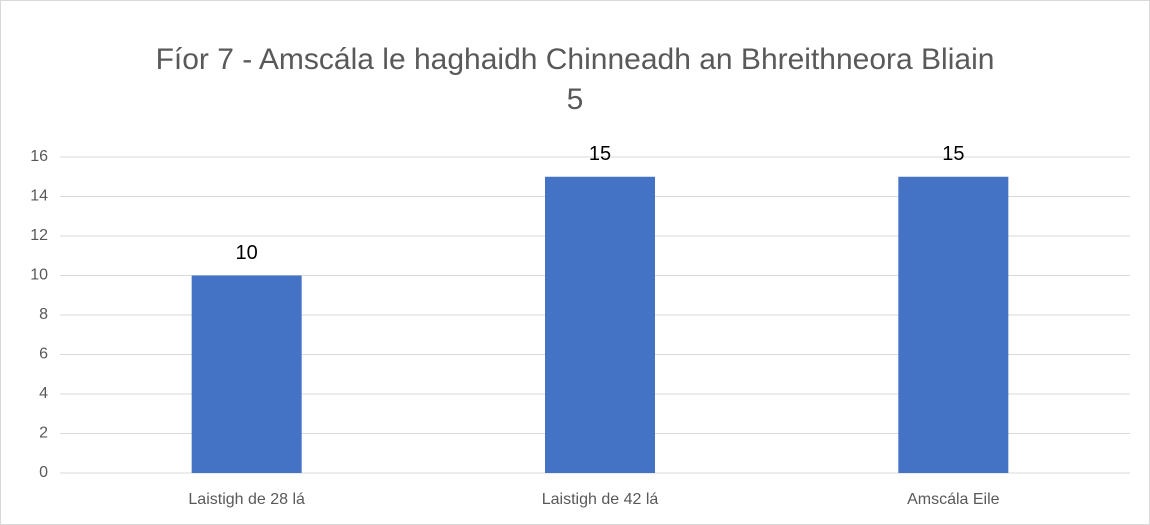 This screenshot has height=525, width=1150. I want to click on y-tick-label: 0, so click(43, 472).